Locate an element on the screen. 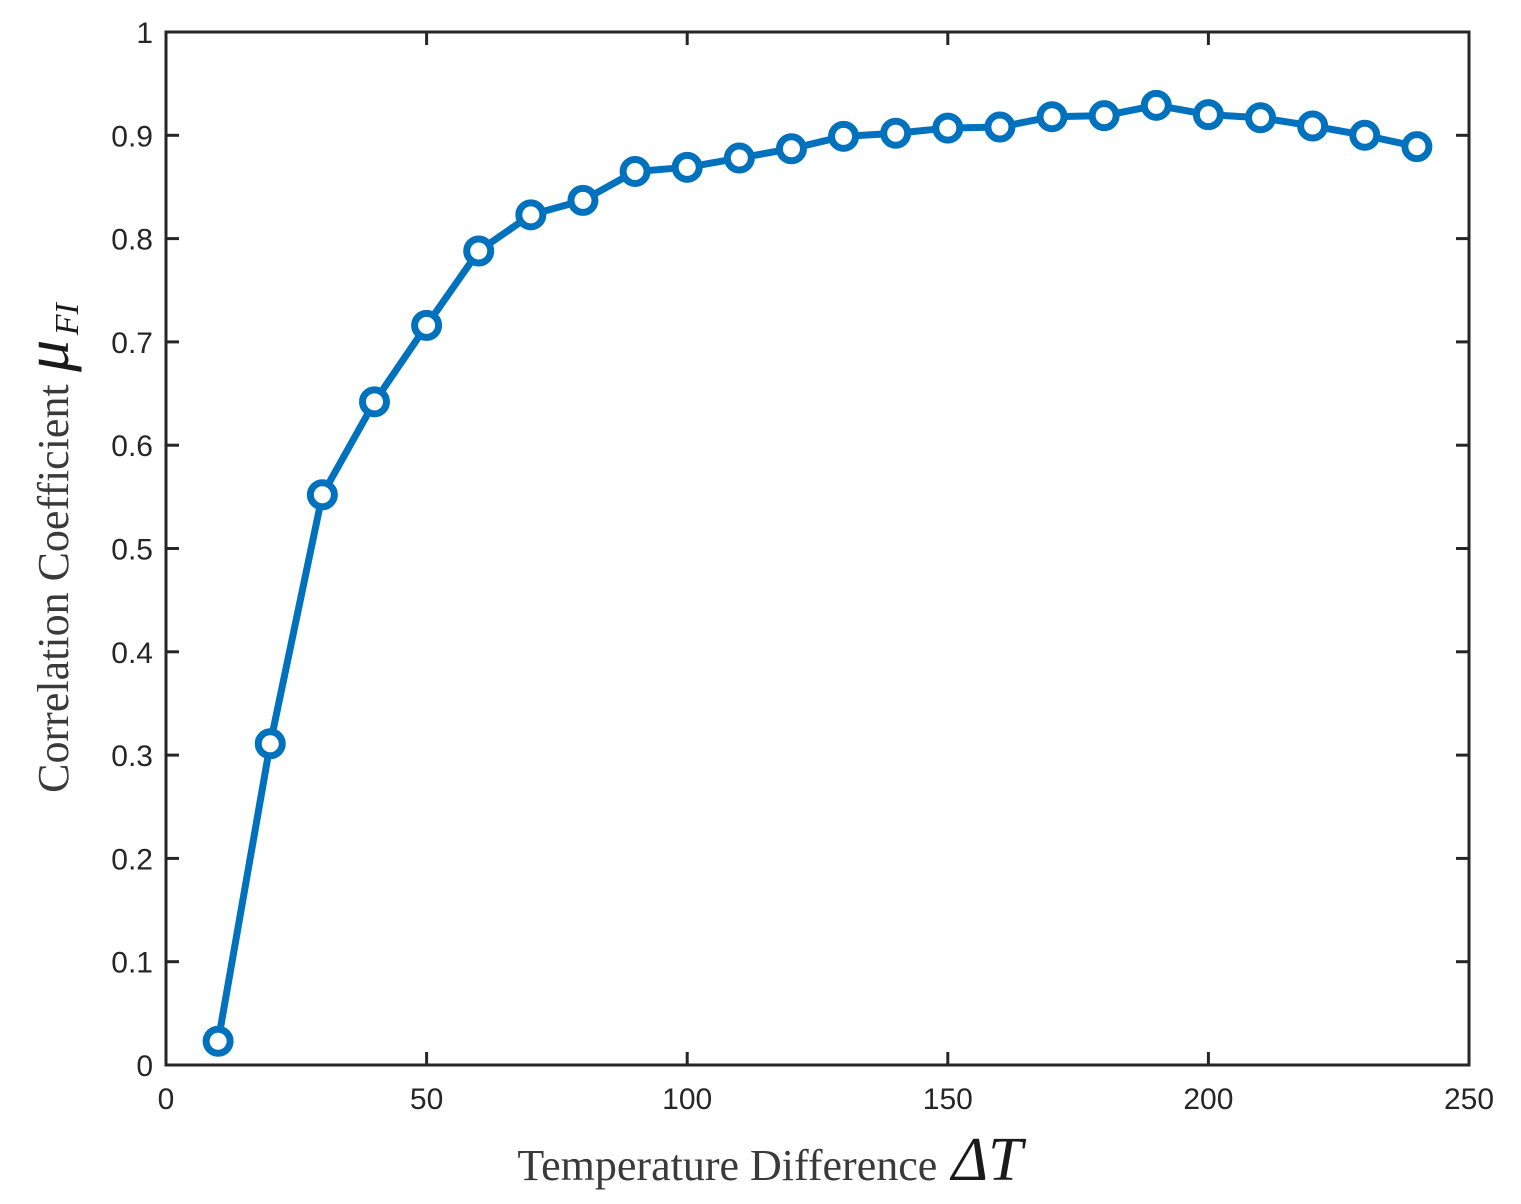 The height and width of the screenshot is (1204, 1521). y-tick-label: 0.5 is located at coordinates (132, 550).